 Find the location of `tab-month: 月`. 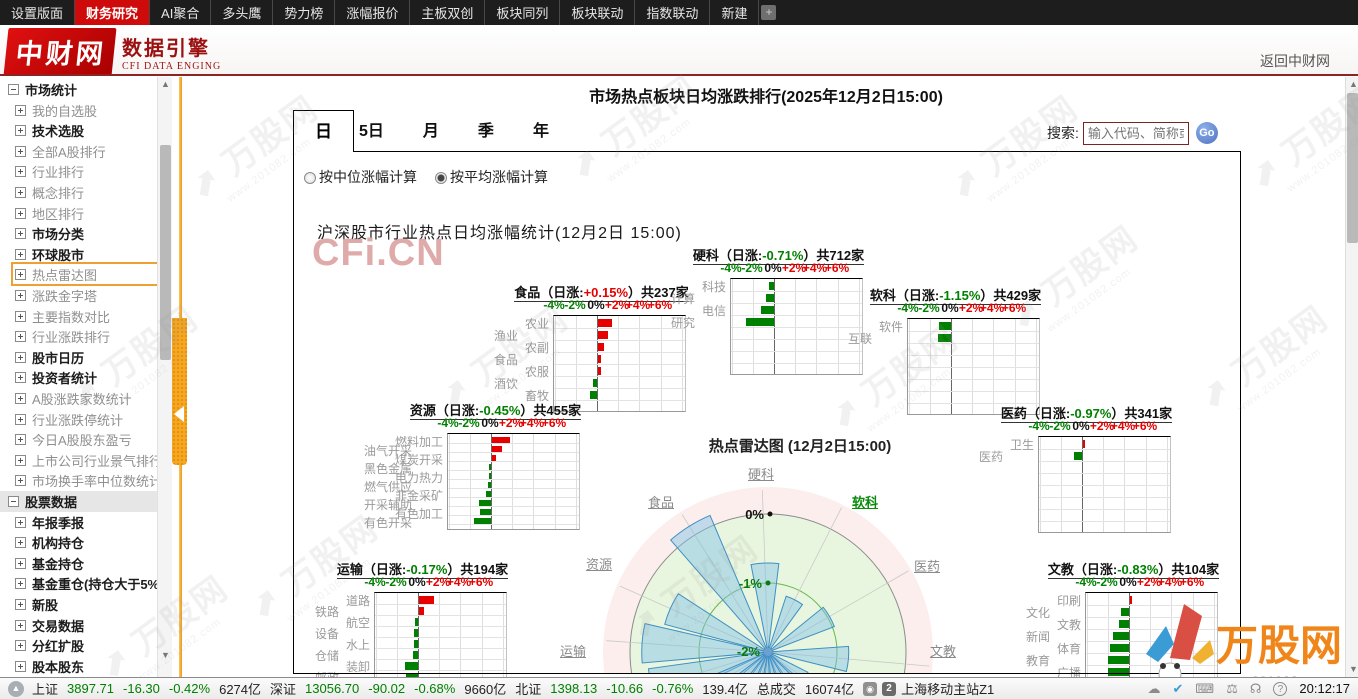

tab-month: 月 is located at coordinates (430, 131).